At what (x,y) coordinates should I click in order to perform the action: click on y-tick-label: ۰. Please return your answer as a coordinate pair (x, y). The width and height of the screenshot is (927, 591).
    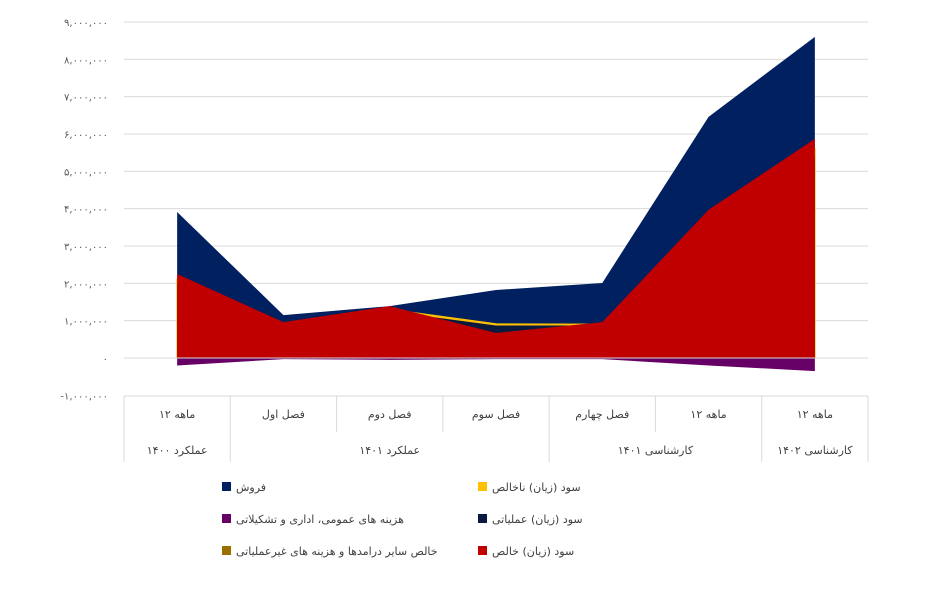
    Looking at the image, I should click on (105, 359).